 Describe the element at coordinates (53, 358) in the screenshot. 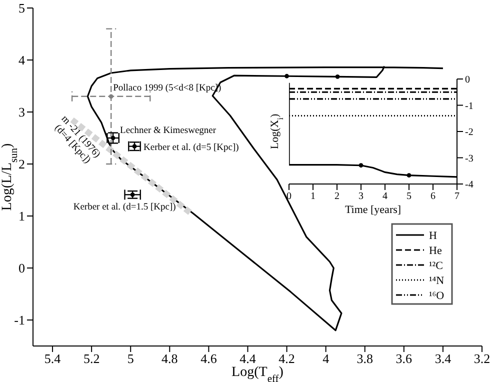

I see `x-tick-label: 5.4` at that location.